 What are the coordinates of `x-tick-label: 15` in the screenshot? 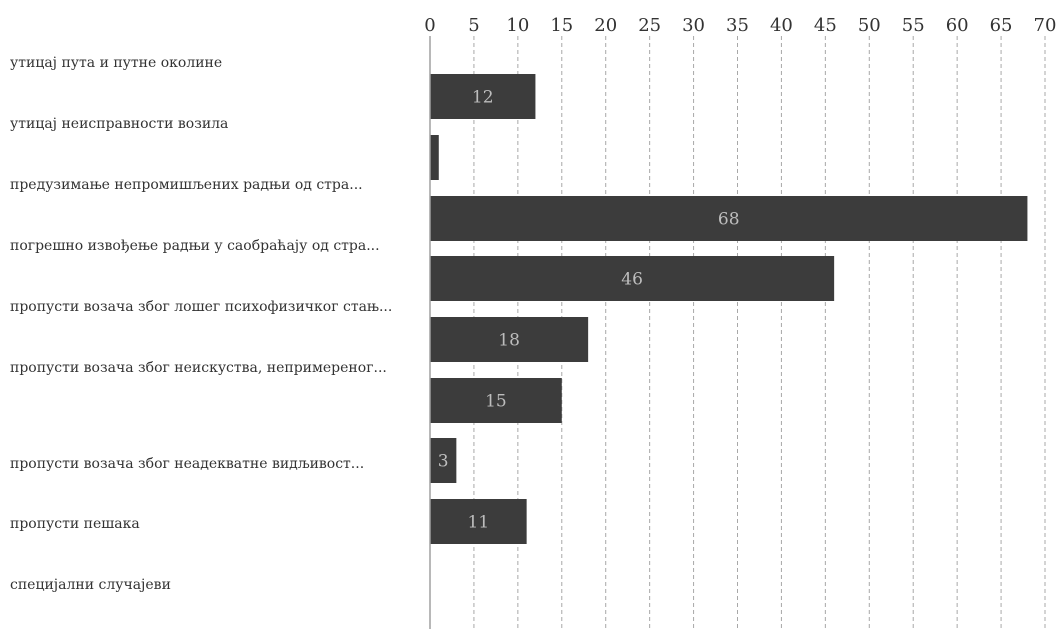 It's located at (561, 25).